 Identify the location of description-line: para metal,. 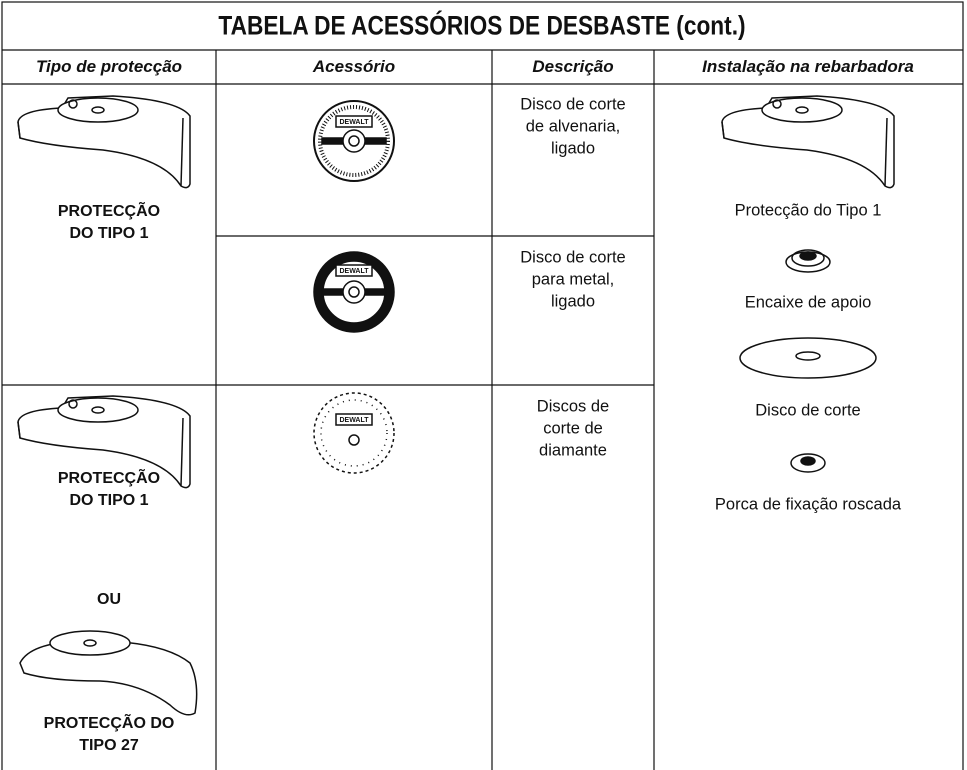
(573, 279).